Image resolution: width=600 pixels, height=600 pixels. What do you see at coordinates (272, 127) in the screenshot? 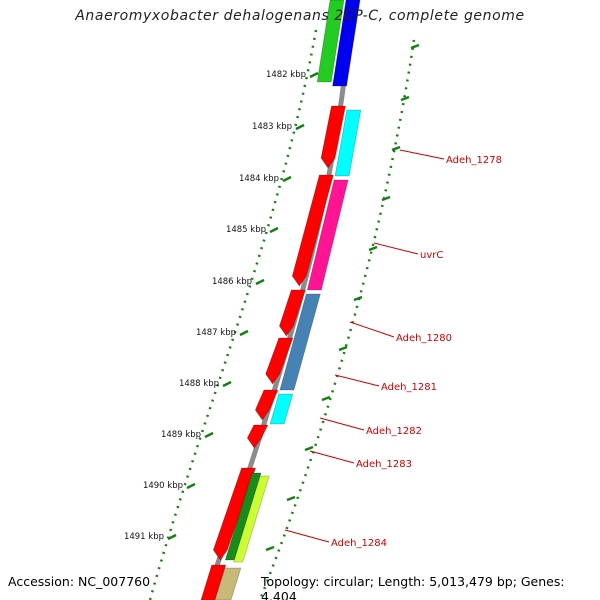
I see `scale-tick-label: 1483 kbp` at bounding box center [272, 127].